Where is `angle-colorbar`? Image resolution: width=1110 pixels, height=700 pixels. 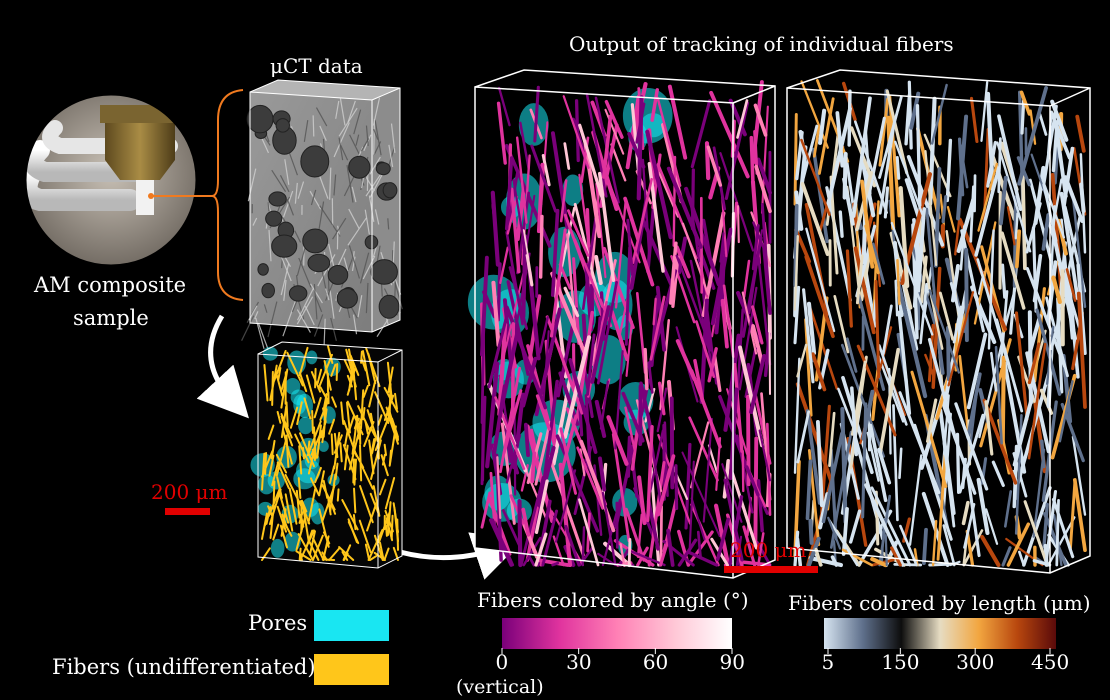 angle-colorbar is located at coordinates (617, 633).